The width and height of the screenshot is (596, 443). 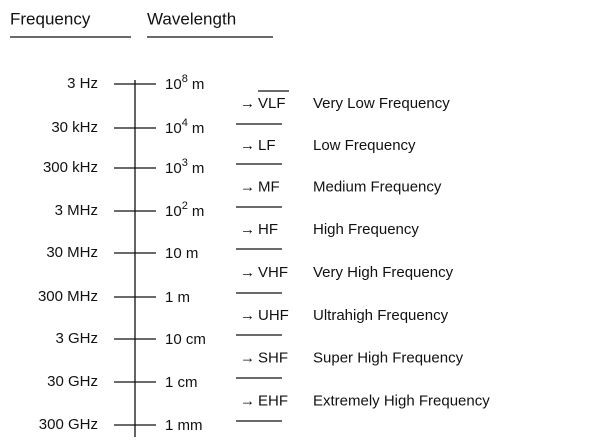 I want to click on band-abbr: LF, so click(x=267, y=145).